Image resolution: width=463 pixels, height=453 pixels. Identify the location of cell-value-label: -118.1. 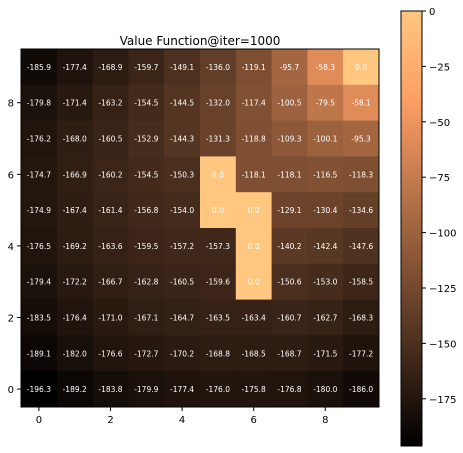
(254, 174).